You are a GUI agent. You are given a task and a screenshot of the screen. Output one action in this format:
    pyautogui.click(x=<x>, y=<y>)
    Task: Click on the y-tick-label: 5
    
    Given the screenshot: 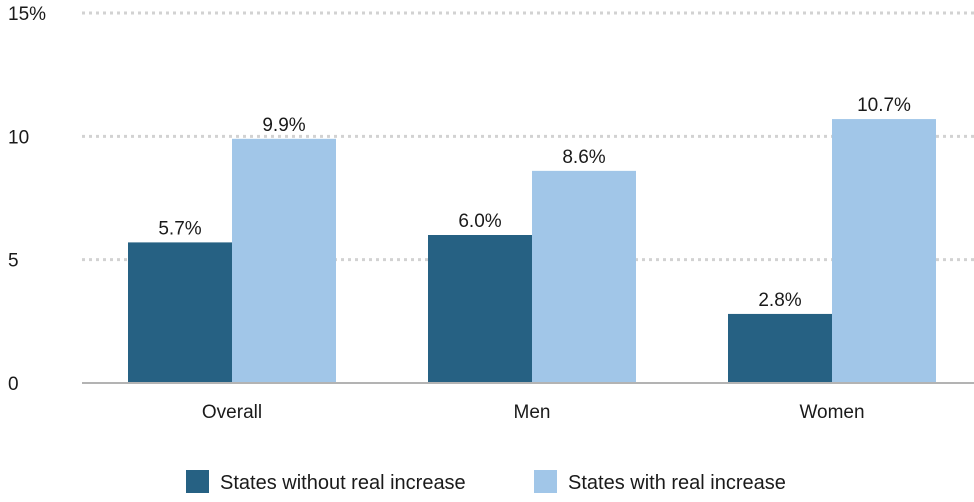 What is the action you would take?
    pyautogui.click(x=13, y=261)
    